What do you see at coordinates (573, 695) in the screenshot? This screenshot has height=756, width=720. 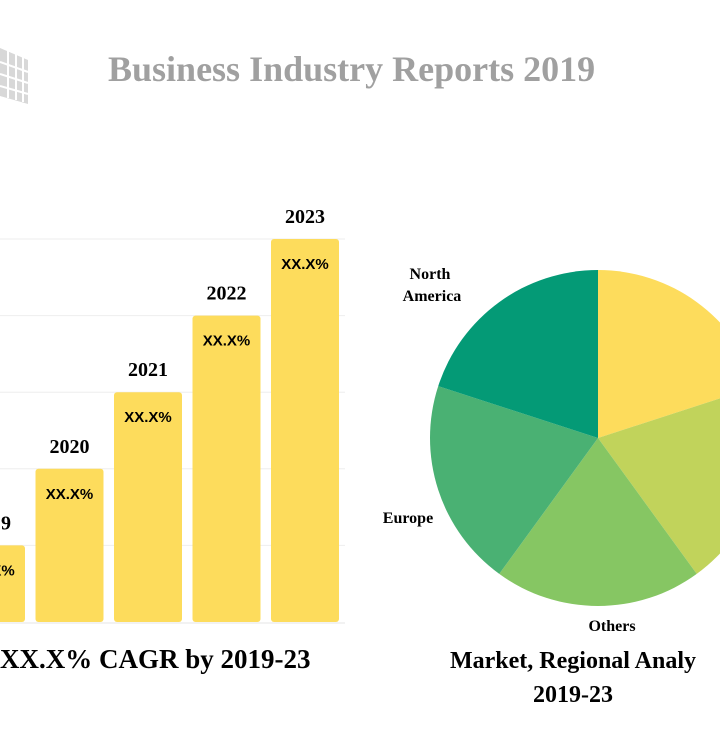 I see `pie-subtitle: 2019-23` at bounding box center [573, 695].